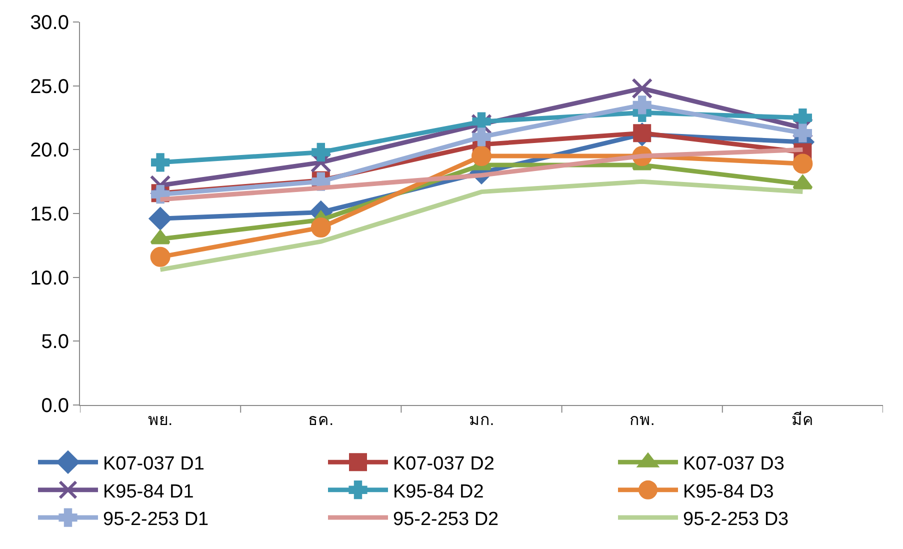  What do you see at coordinates (443, 464) in the screenshot?
I see `legend-label: K07-037 D2` at bounding box center [443, 464].